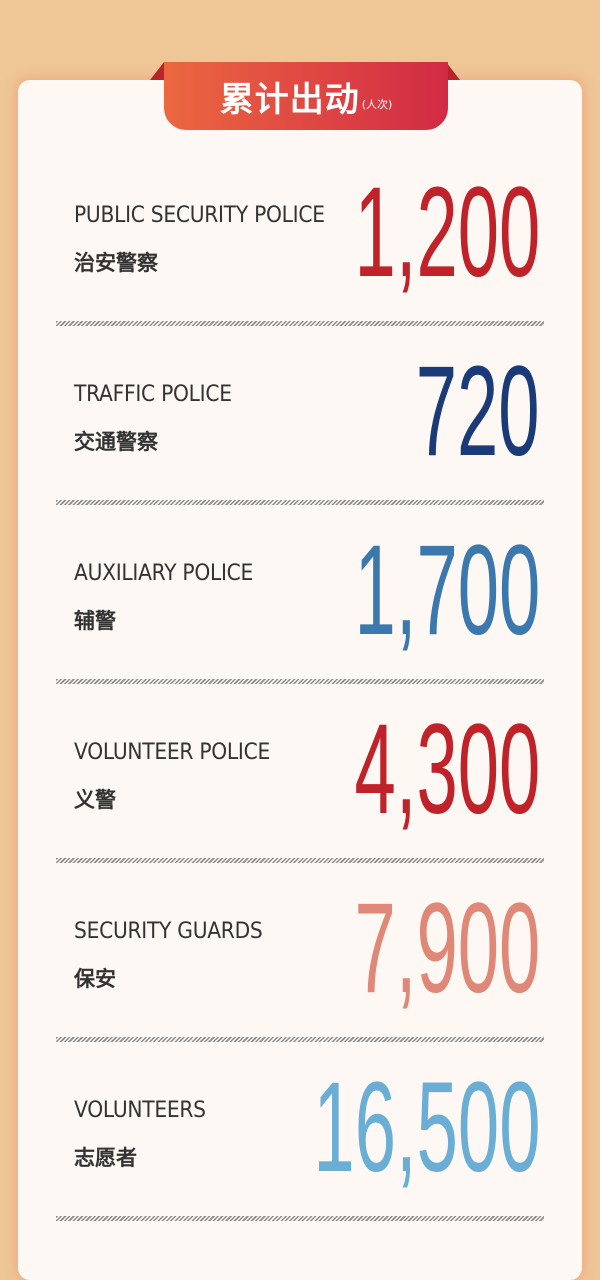 The image size is (600, 1280). What do you see at coordinates (447, 948) in the screenshot?
I see `stat-value: 7,900` at bounding box center [447, 948].